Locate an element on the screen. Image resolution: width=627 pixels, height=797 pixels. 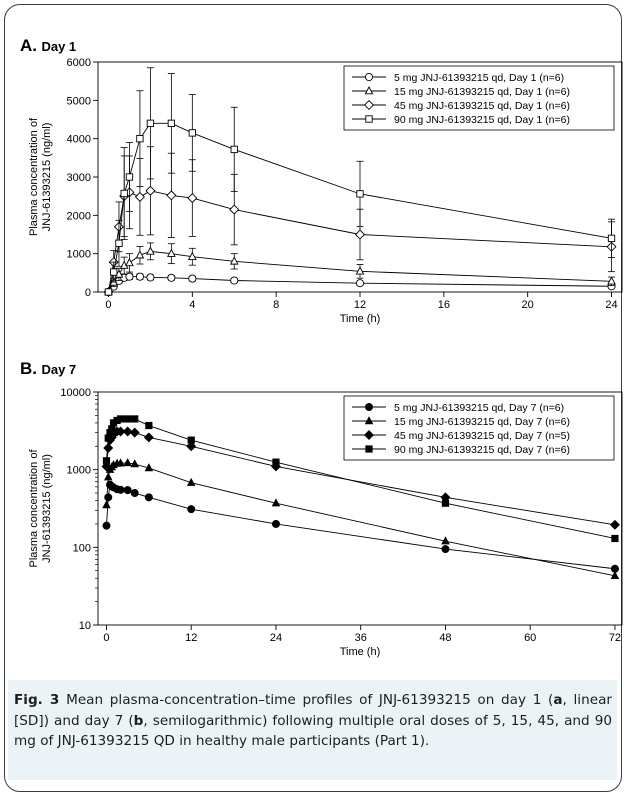
day1-x-tick-label: 8 is located at coordinates (276, 305).